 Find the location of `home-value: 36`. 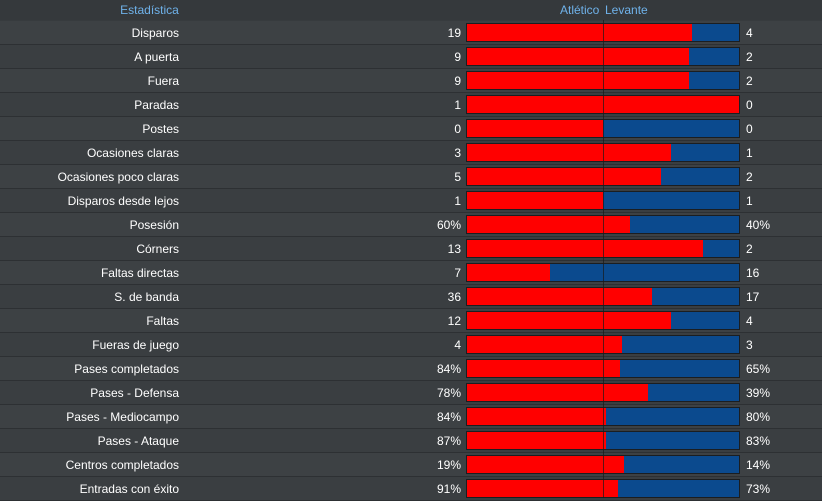

home-value: 36 is located at coordinates (454, 297).